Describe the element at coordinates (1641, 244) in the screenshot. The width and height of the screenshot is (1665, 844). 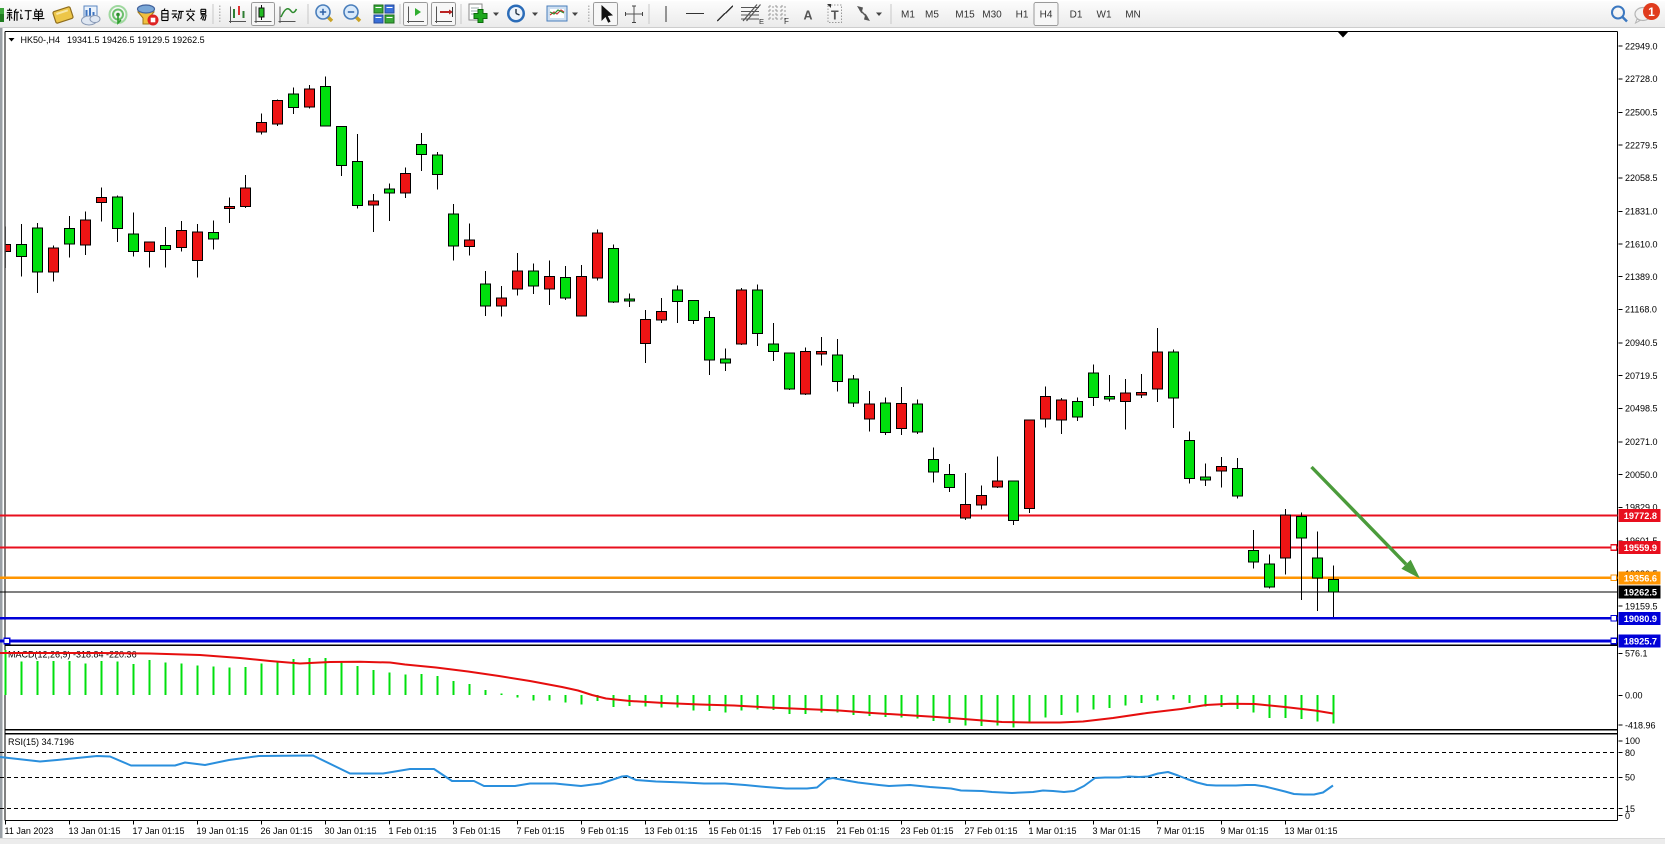
I see `svg-text: 21610.0` at that location.